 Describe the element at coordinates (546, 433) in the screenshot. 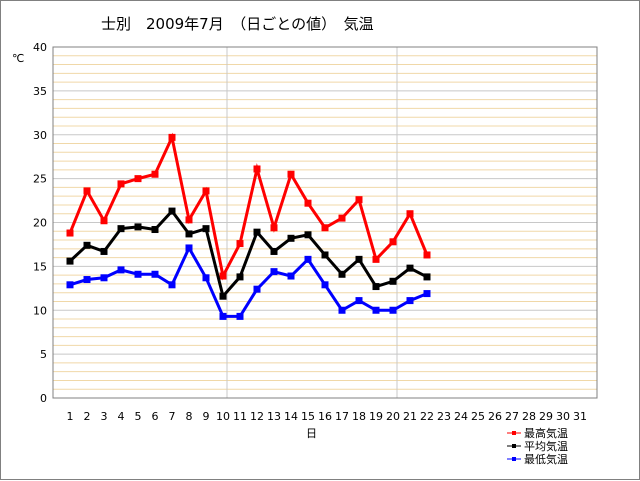

I see `legend-label: 最高気温` at that location.